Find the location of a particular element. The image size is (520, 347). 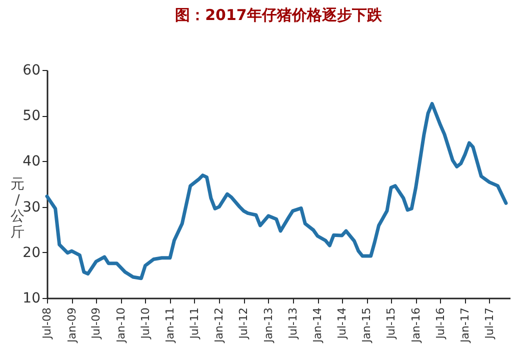

chart-title: 图：2017年仔猪价格逐步下跌 is located at coordinates (279, 15).